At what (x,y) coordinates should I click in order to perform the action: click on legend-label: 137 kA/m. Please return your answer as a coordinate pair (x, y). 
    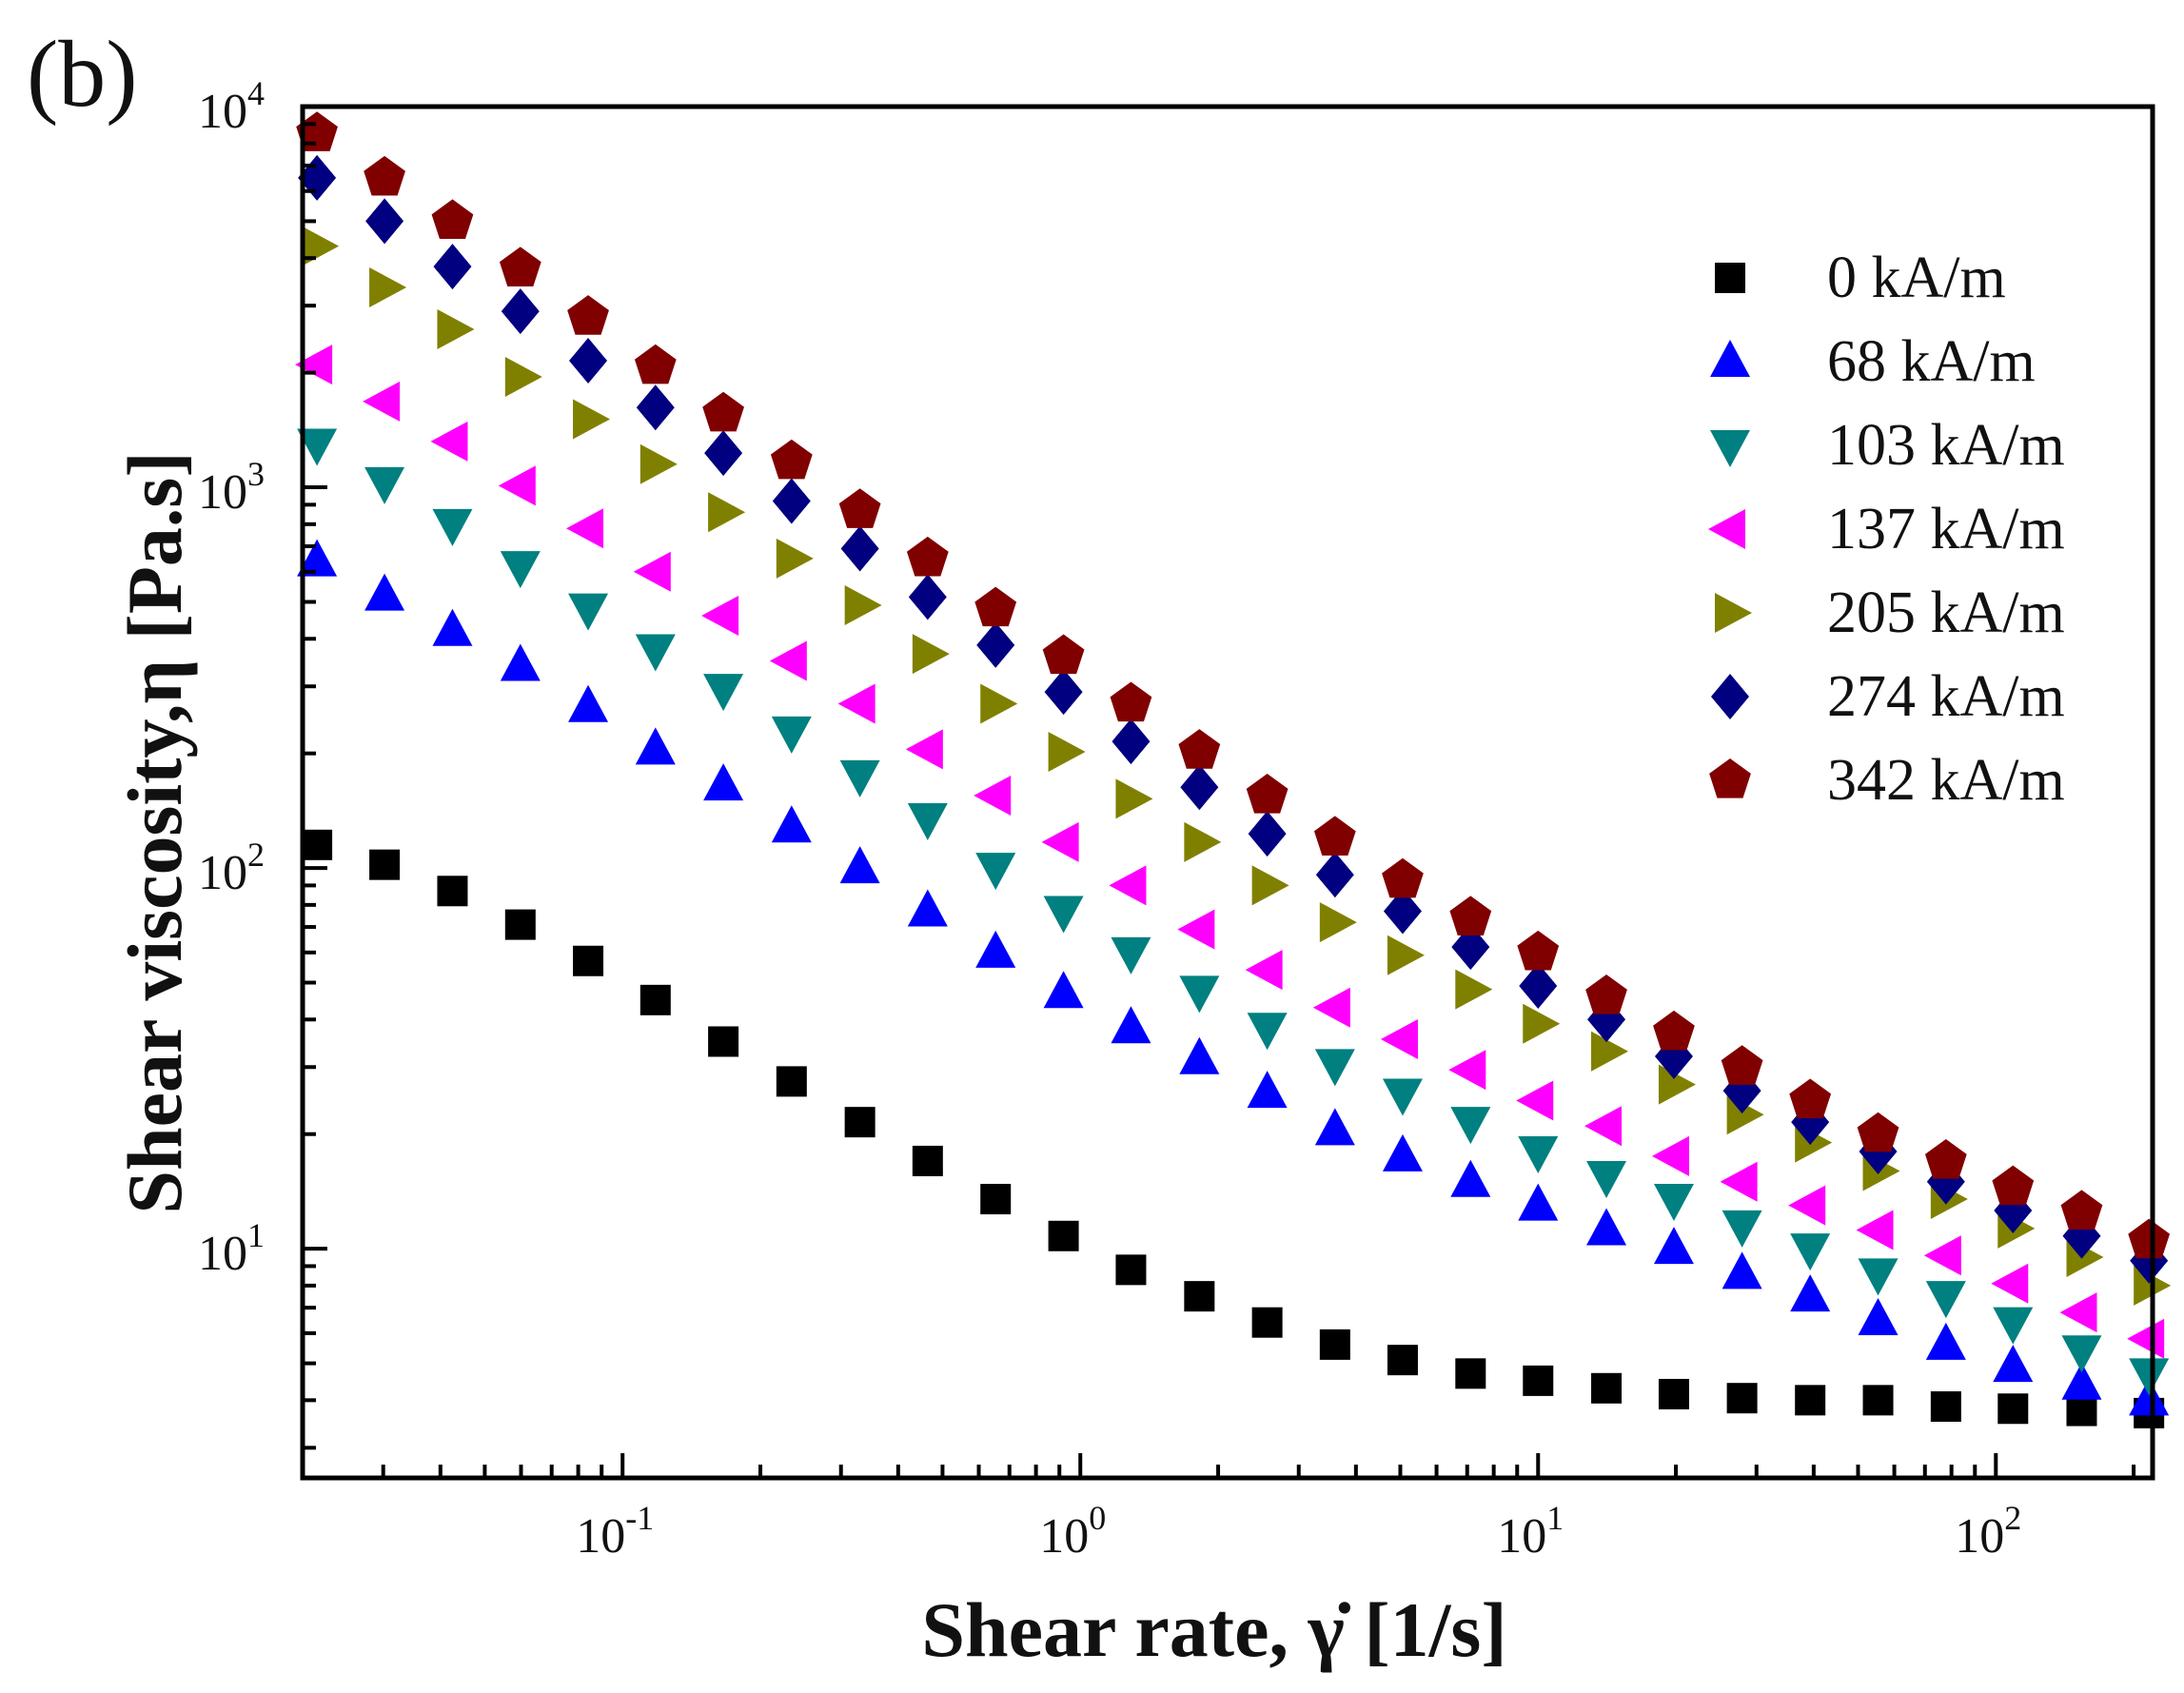
    Looking at the image, I should click on (1946, 529).